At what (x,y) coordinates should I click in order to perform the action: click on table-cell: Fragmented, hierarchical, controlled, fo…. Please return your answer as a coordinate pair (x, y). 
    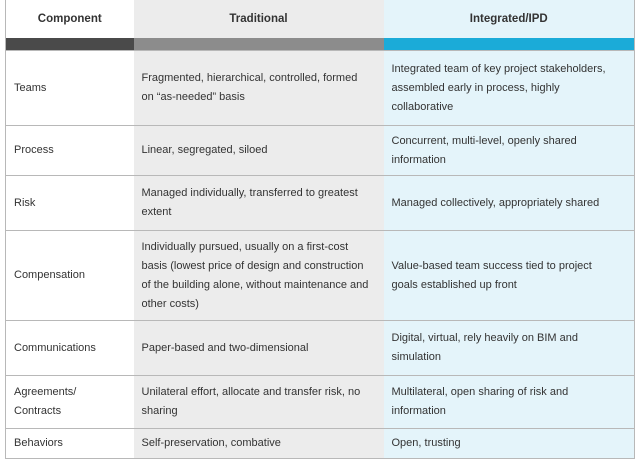
    Looking at the image, I should click on (258, 88).